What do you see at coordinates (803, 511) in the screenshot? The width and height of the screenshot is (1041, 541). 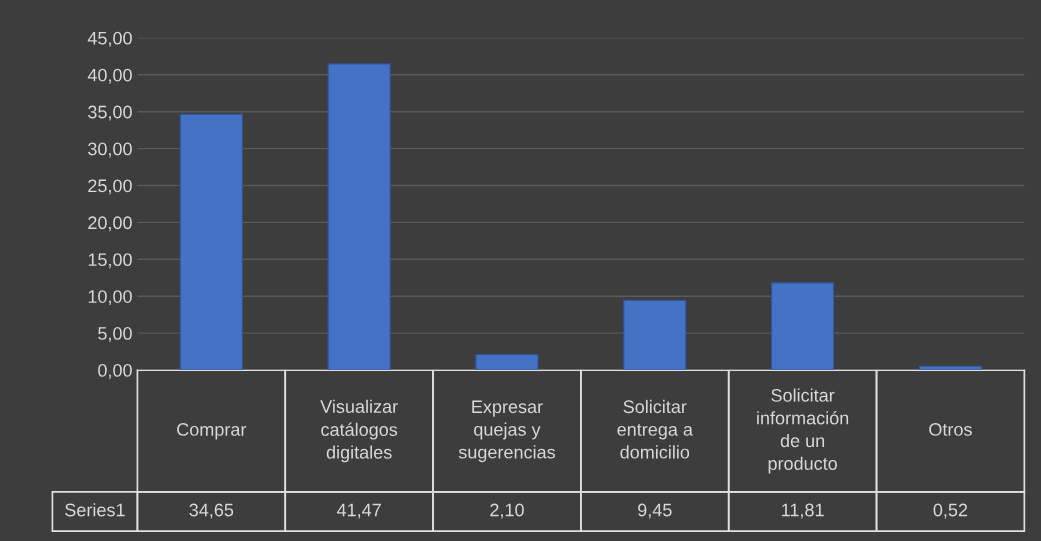 I see `data-label: 11,81` at bounding box center [803, 511].